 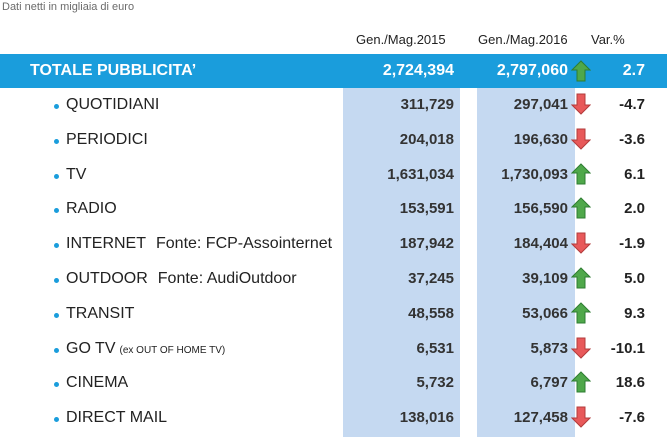 What do you see at coordinates (227, 278) in the screenshot?
I see `row-source-note: Fonte: AudiOutdoor` at bounding box center [227, 278].